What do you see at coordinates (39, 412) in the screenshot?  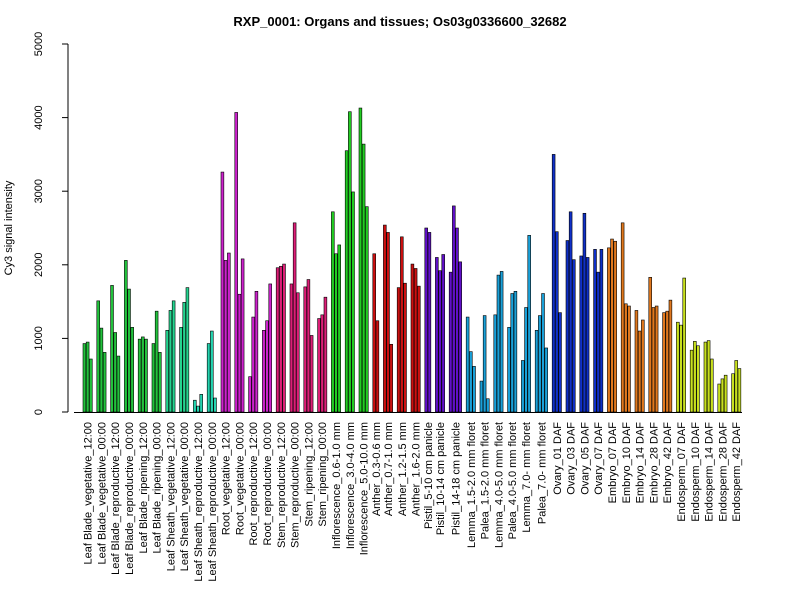 I see `y-tick-label: 0` at bounding box center [39, 412].